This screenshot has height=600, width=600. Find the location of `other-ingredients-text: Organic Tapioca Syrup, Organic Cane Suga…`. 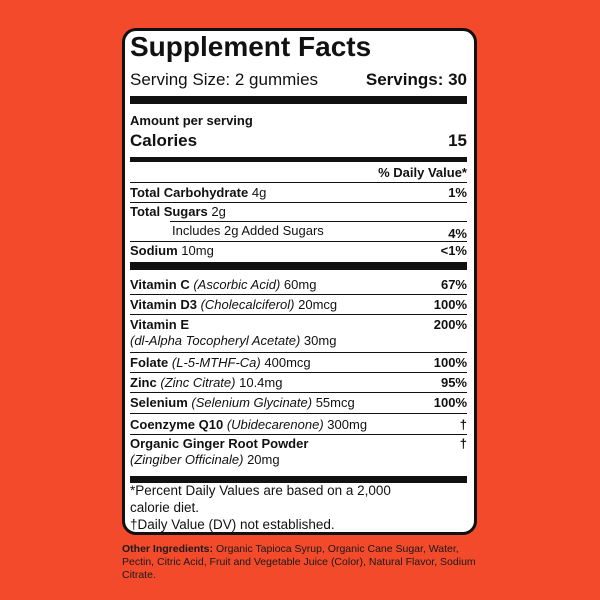

other-ingredients-text: Organic Tapioca Syrup, Organic Cane Suga… is located at coordinates (299, 562).